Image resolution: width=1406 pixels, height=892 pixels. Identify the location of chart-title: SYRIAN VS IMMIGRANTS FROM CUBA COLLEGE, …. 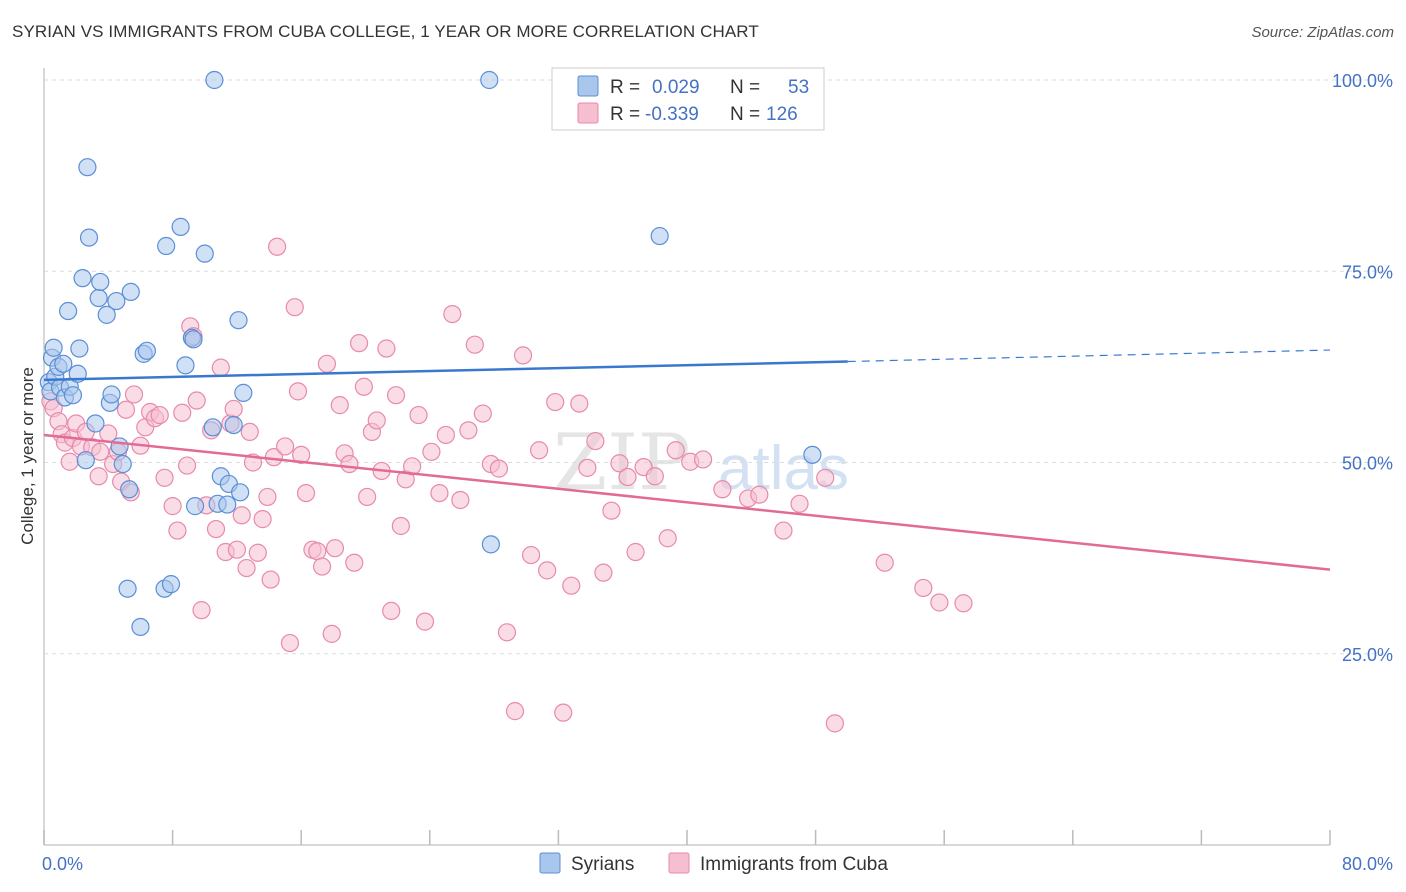
(385, 31).